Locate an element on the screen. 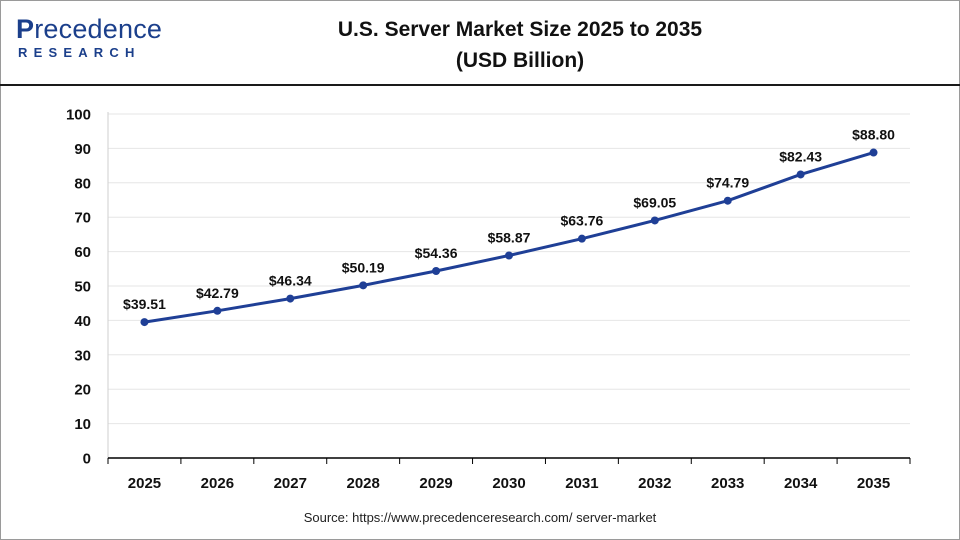  data-label: $50.19 is located at coordinates (363, 267).